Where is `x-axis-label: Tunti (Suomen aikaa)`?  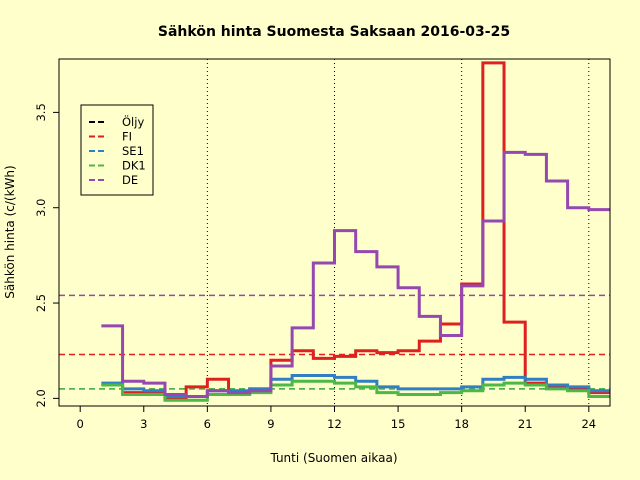 x-axis-label: Tunti (Suomen aikaa) is located at coordinates (333, 458).